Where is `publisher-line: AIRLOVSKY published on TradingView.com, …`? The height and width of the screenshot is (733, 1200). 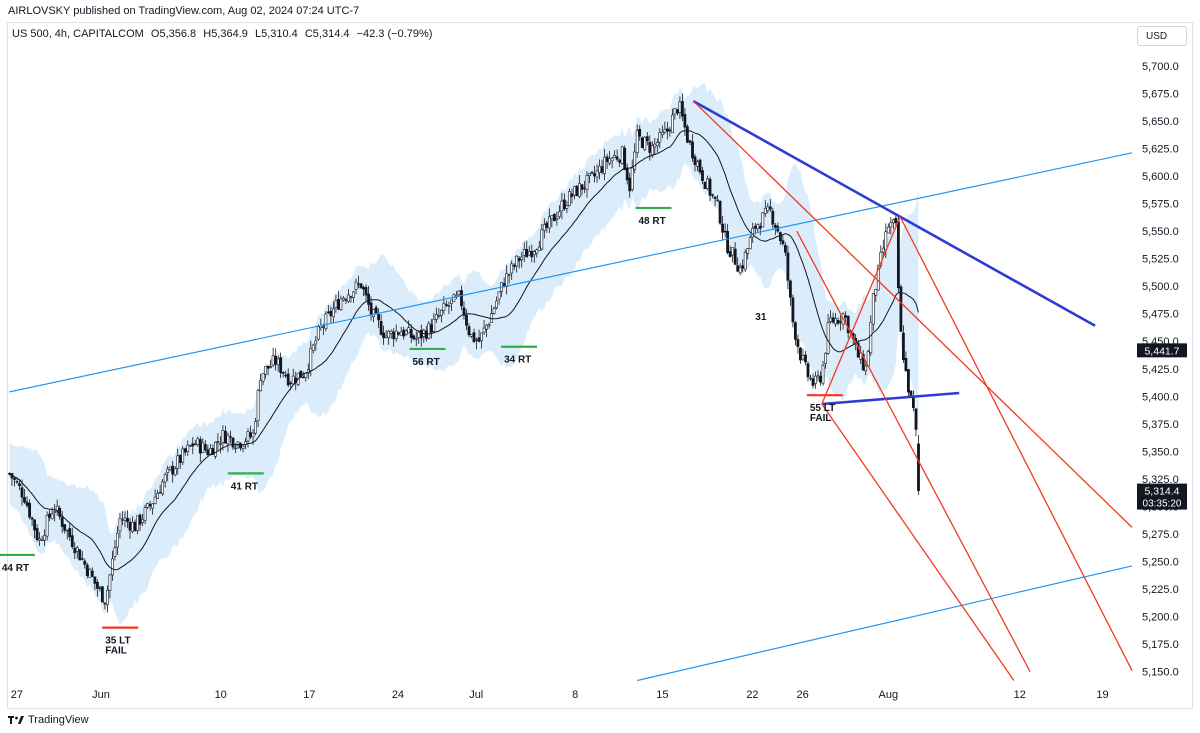
publisher-line: AIRLOVSKY published on TradingView.com, … is located at coordinates (184, 11).